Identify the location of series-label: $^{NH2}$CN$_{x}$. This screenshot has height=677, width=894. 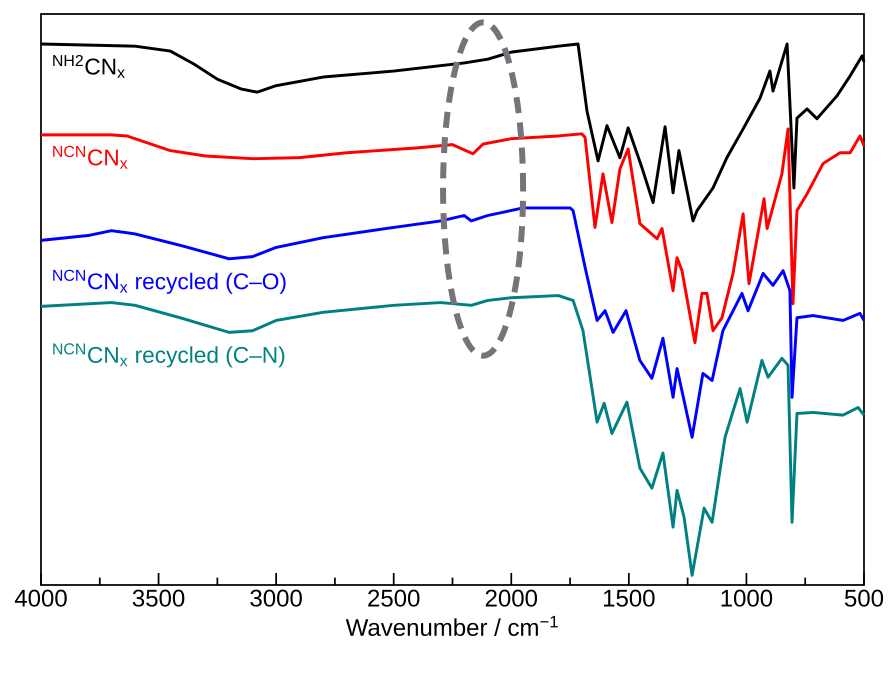
(89, 66).